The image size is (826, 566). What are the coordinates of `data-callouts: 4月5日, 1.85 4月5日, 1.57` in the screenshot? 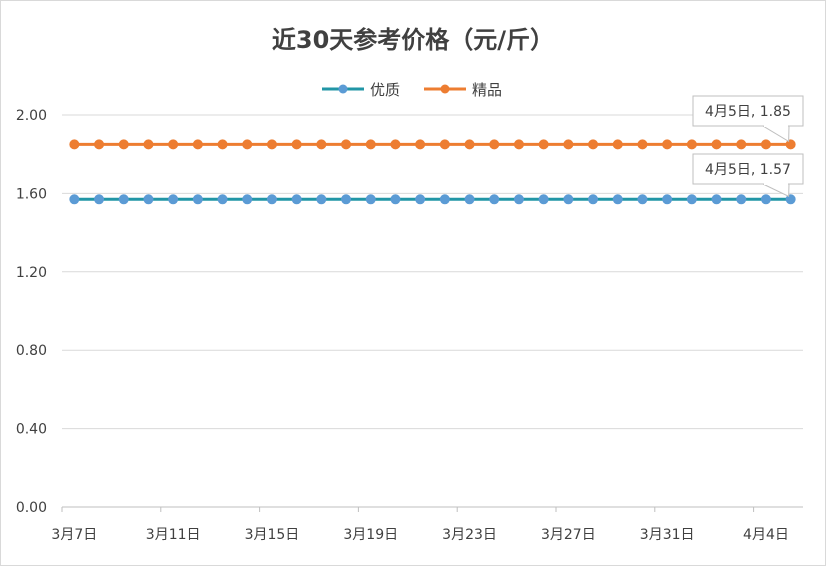 It's located at (748, 146).